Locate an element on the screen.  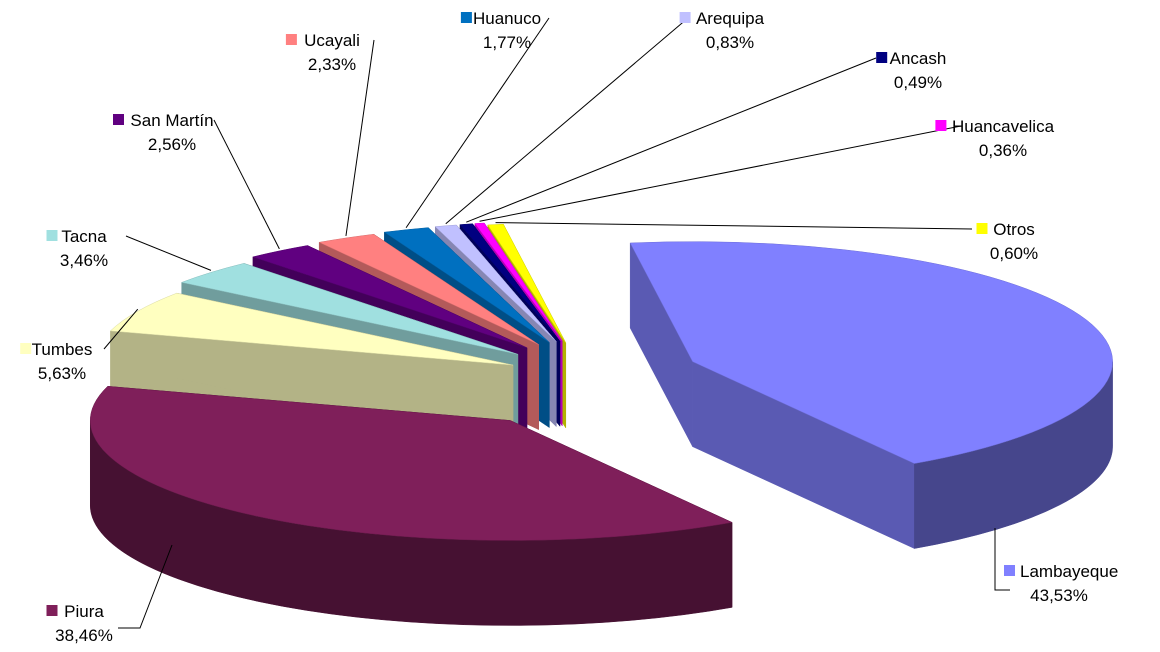
leader-line-ancash is located at coordinates (671, 140).